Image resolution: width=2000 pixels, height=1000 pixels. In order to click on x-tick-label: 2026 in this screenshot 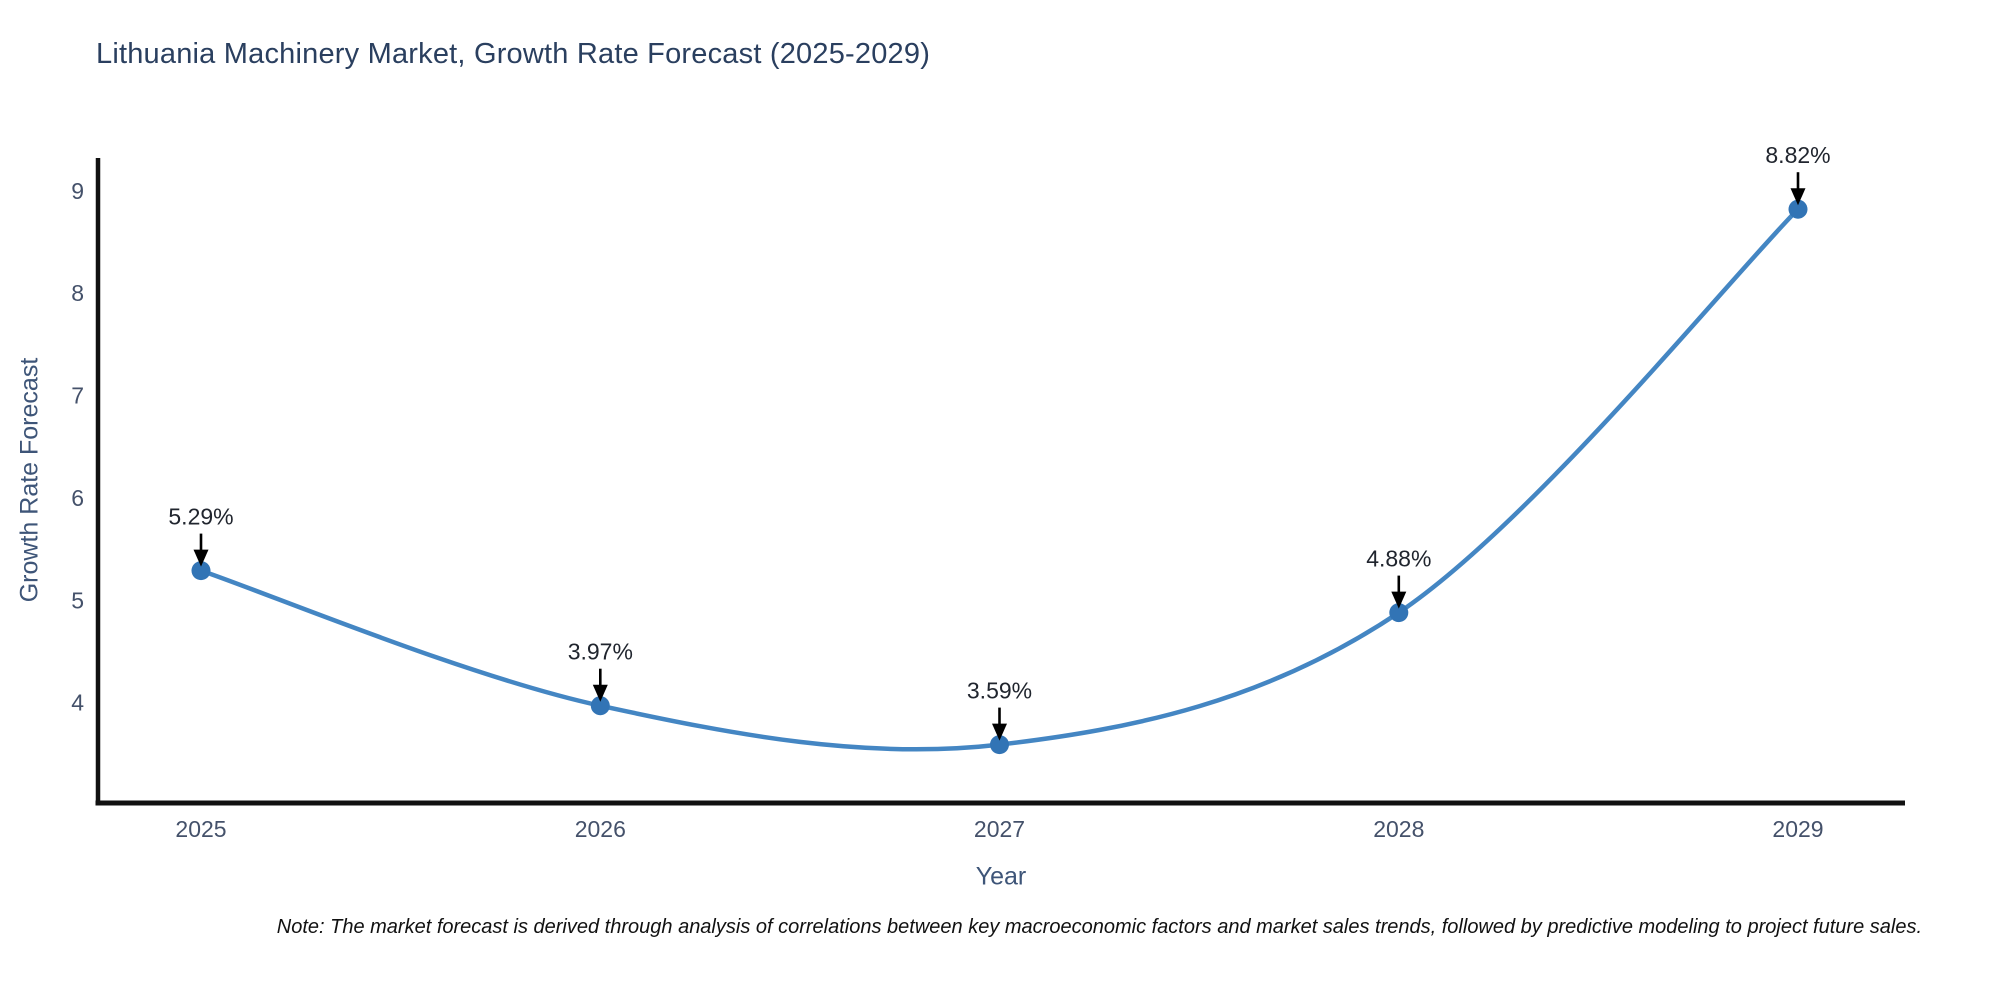, I will do `click(600, 829)`.